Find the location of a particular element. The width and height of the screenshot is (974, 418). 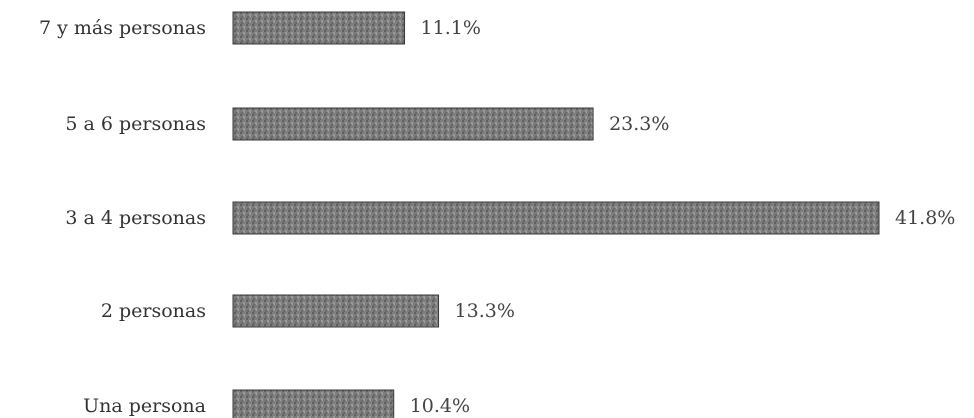

category-label: Una persona is located at coordinates (144, 406).